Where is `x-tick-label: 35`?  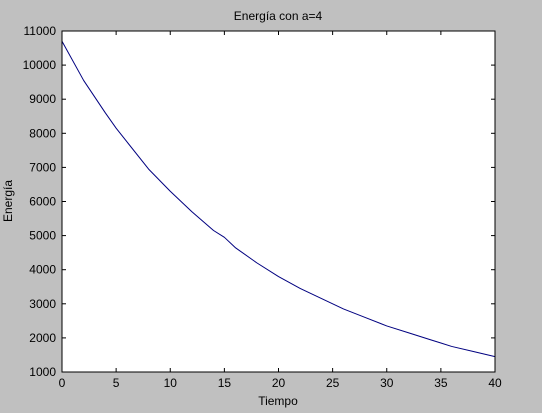
x-tick-label: 35 is located at coordinates (441, 383).